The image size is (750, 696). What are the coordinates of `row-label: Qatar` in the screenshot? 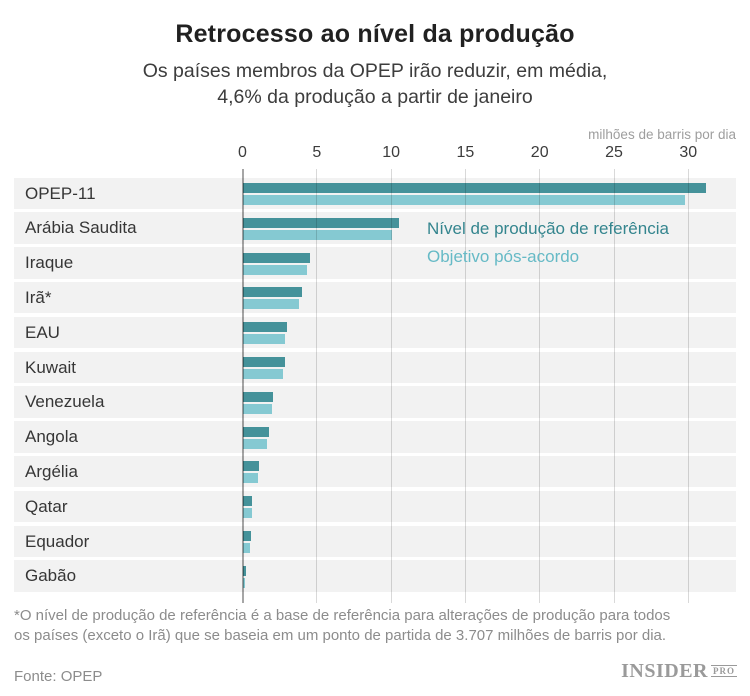 It's located at (46, 506).